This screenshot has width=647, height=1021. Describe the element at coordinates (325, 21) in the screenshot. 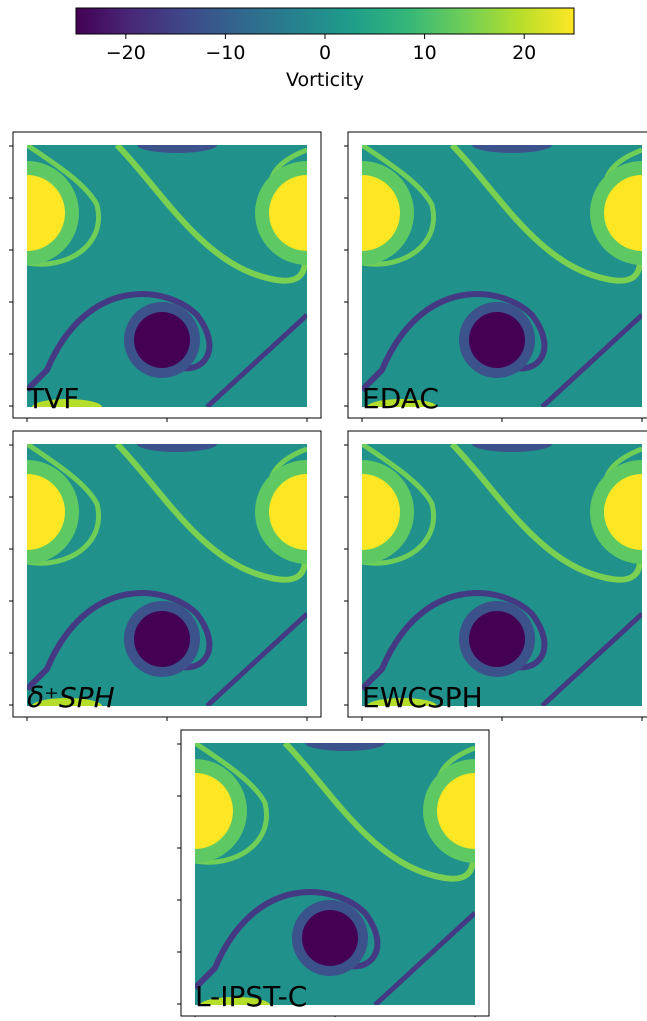

I see `colorbar` at that location.